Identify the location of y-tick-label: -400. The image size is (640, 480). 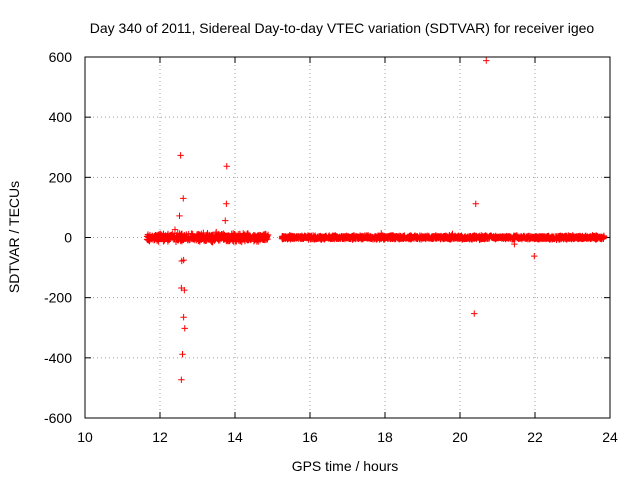
(58, 358).